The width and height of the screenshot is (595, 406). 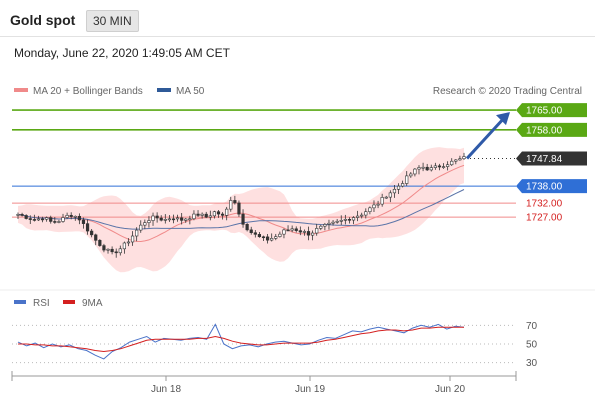 I want to click on level-label-4: 1732.00, so click(x=544, y=204).